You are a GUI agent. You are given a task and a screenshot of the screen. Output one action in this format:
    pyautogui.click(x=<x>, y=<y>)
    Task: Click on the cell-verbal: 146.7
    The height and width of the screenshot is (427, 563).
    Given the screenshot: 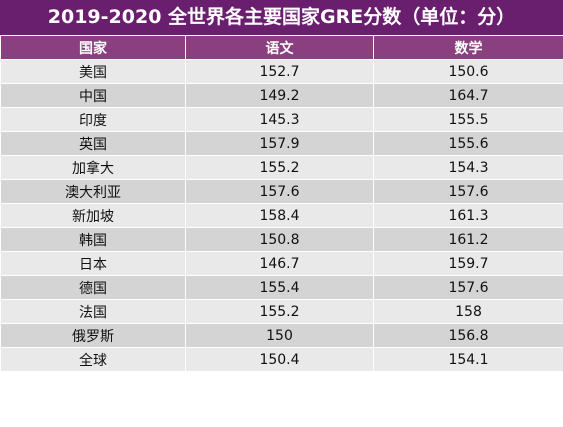 What is the action you would take?
    pyautogui.click(x=279, y=263)
    